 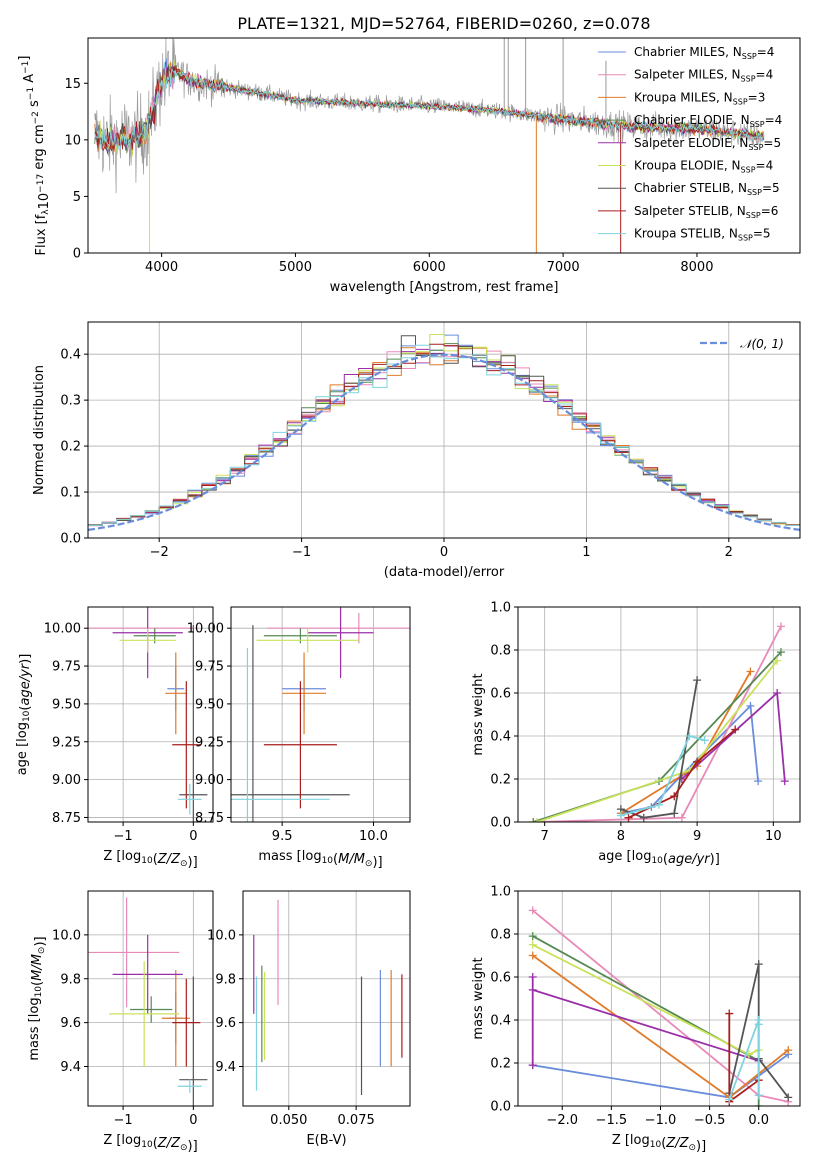 I want to click on x-tick-label: 2, so click(x=729, y=552).